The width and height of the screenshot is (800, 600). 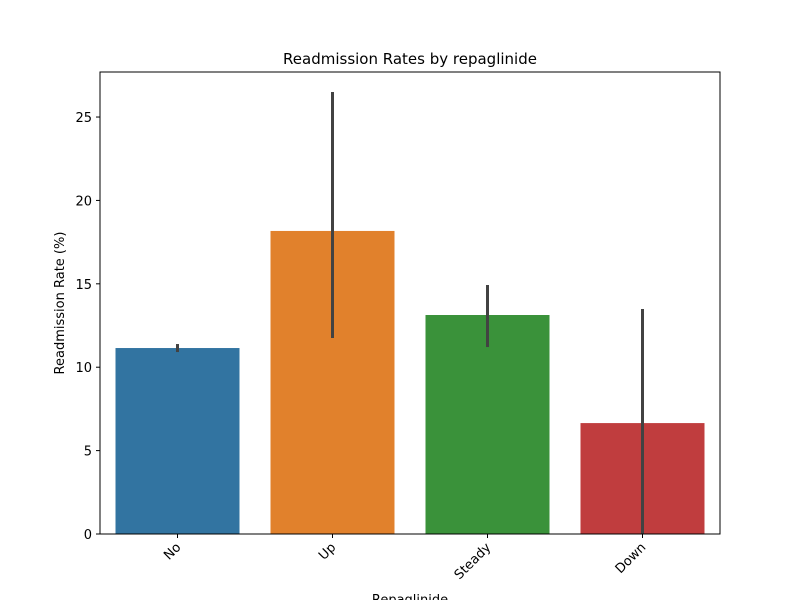 I want to click on y-axis-label: Readmission Rate (%), so click(x=60, y=303).